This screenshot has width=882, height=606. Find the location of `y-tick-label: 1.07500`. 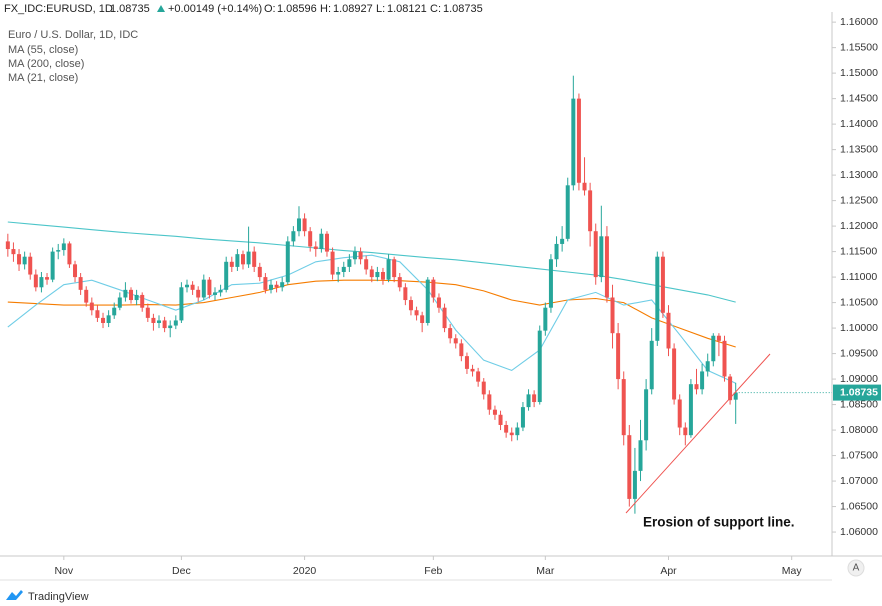

y-tick-label: 1.07500 is located at coordinates (859, 455).